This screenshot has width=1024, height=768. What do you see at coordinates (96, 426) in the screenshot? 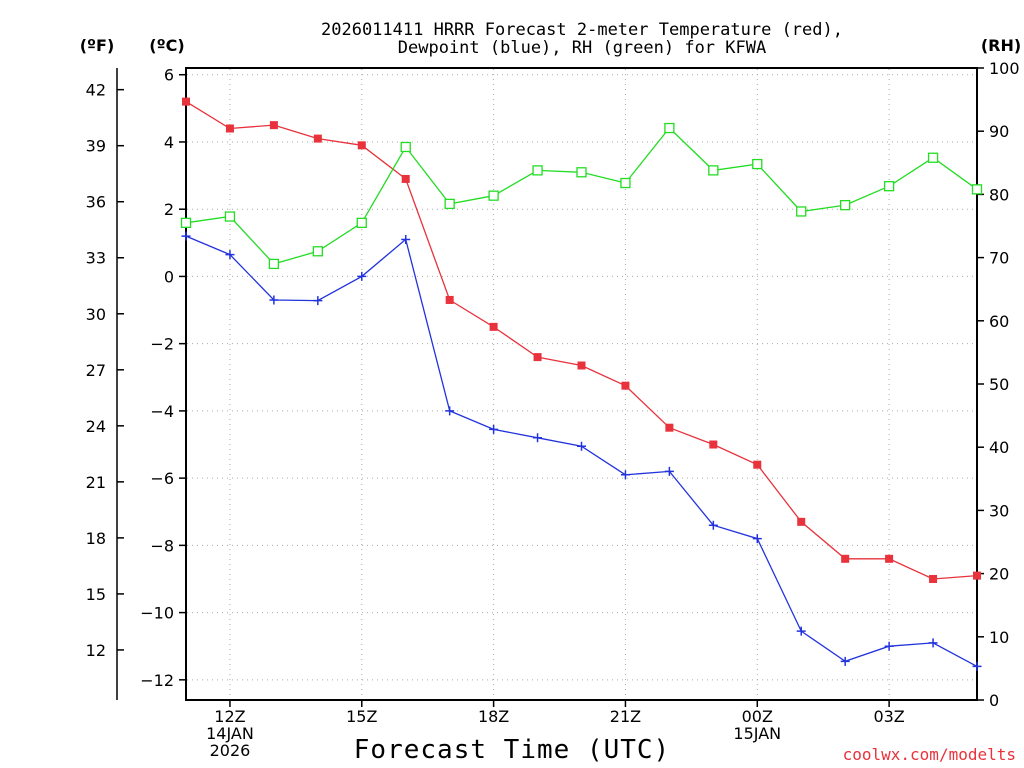
I see `fahrenheit-tick-label: 24` at bounding box center [96, 426].